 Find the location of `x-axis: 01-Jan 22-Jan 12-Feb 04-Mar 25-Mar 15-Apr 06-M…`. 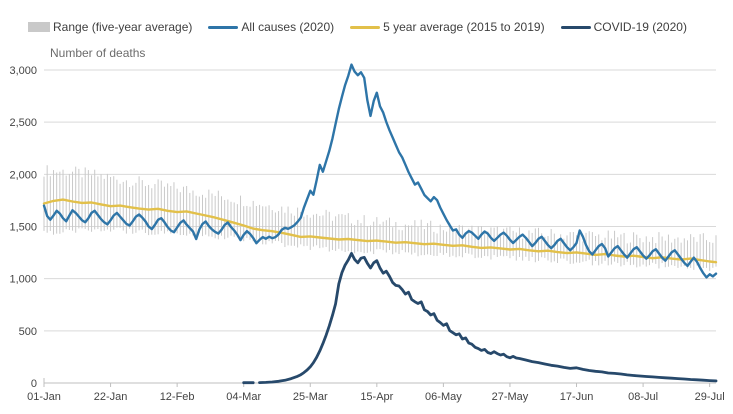

x-axis: 01-Jan 22-Jan 12-Feb 04-Mar 25-Mar 15-Apr 06-M… is located at coordinates (376, 390).